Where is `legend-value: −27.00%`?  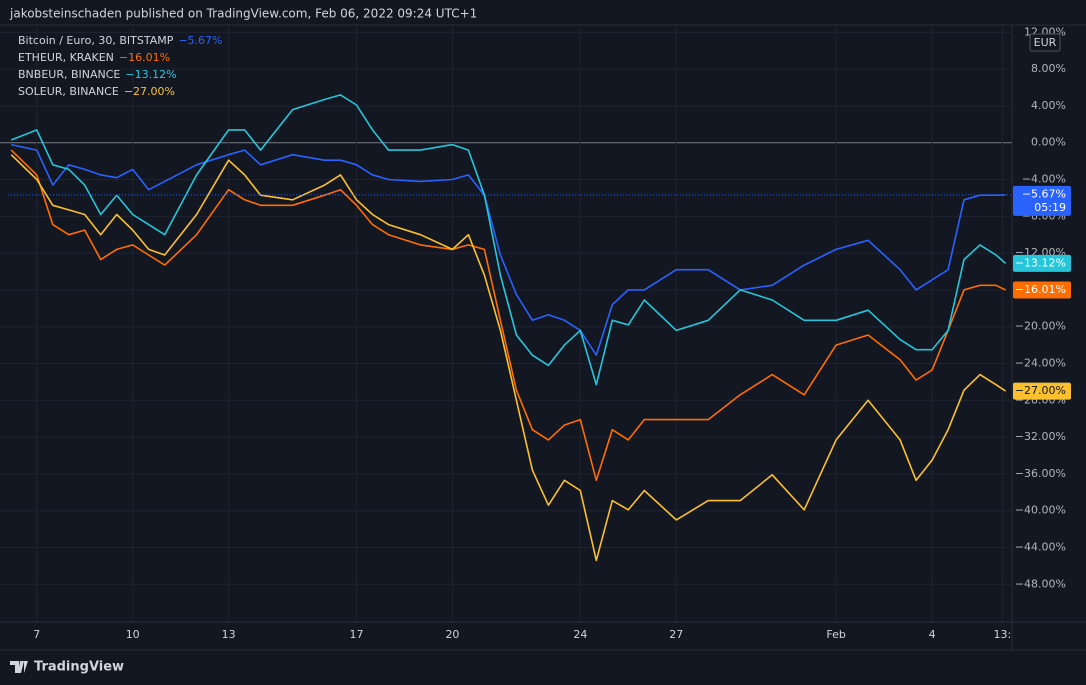
legend-value: −27.00% is located at coordinates (149, 91).